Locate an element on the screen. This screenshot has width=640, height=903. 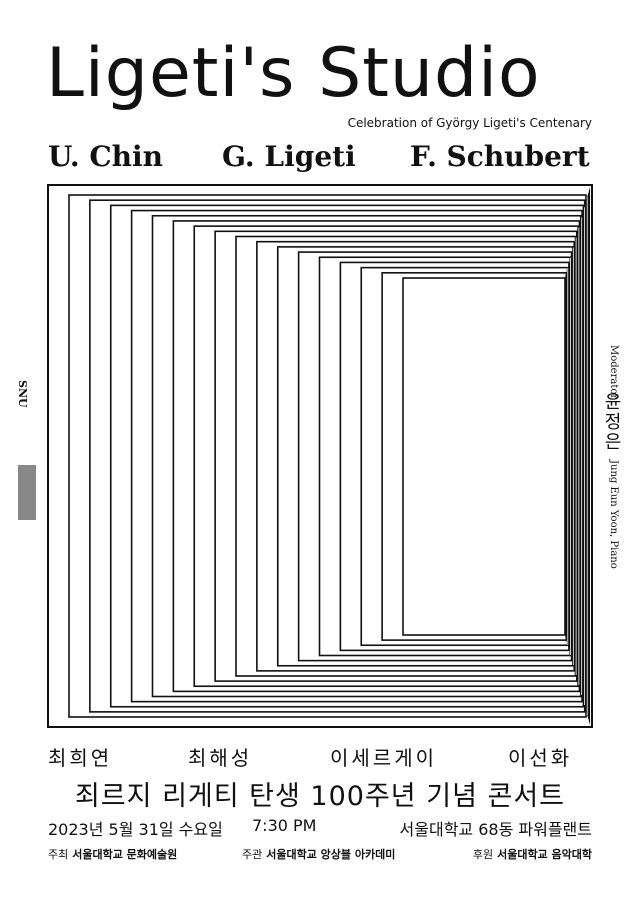
side-logo: SNU is located at coordinates (22, 394).